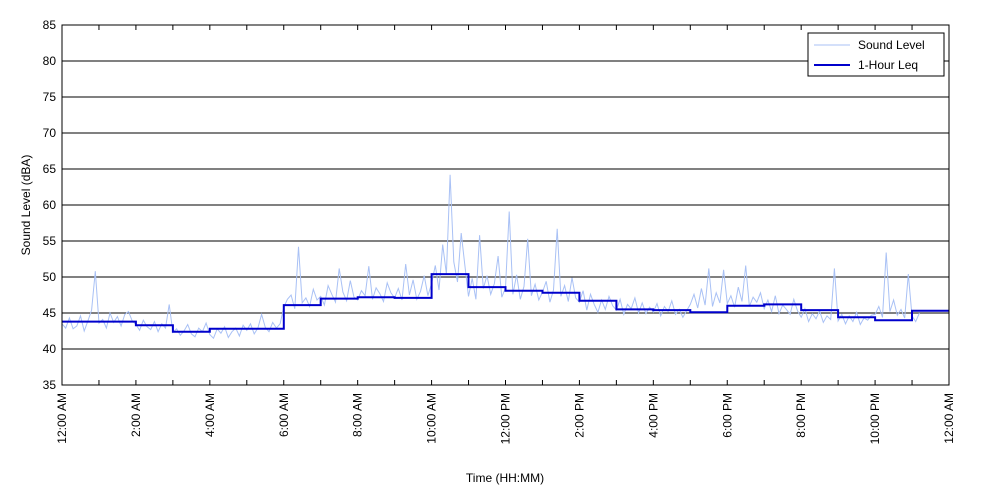  I want to click on y-tick-label-35: 35, so click(50, 385).